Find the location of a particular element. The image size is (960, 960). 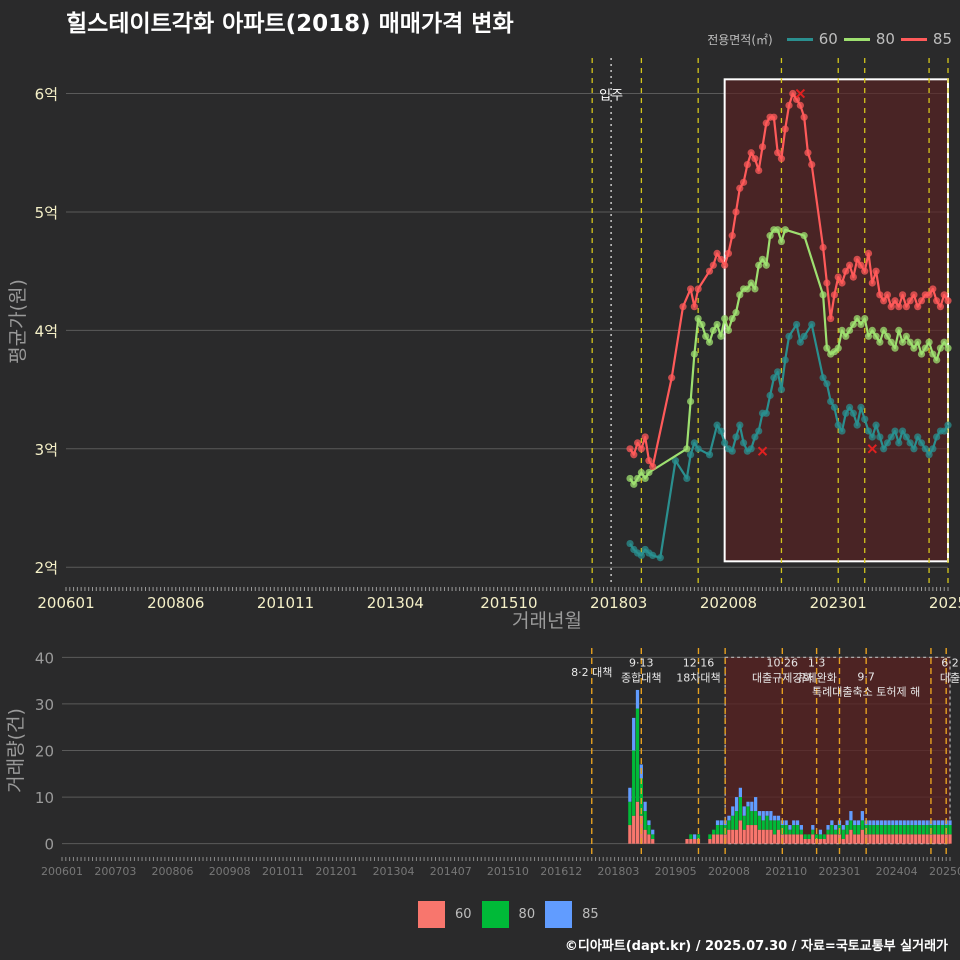

top-x-tick-label: 2025 is located at coordinates (944, 603).